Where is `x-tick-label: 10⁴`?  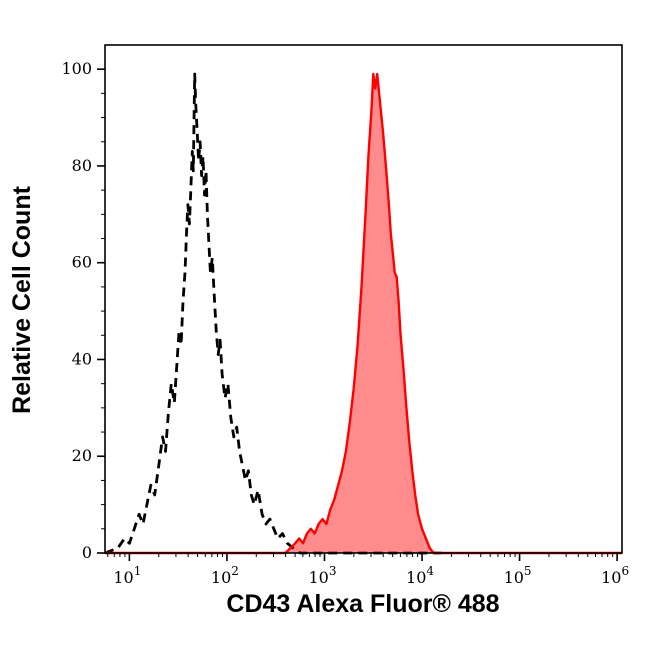 x-tick-label: 10⁴ is located at coordinates (420, 575).